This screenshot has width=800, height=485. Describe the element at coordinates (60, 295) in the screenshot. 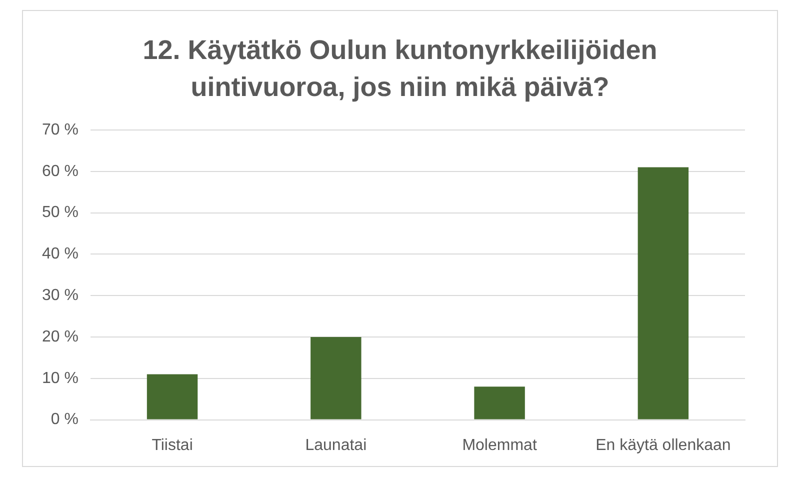

I see `y-tick-label: 30 %` at that location.